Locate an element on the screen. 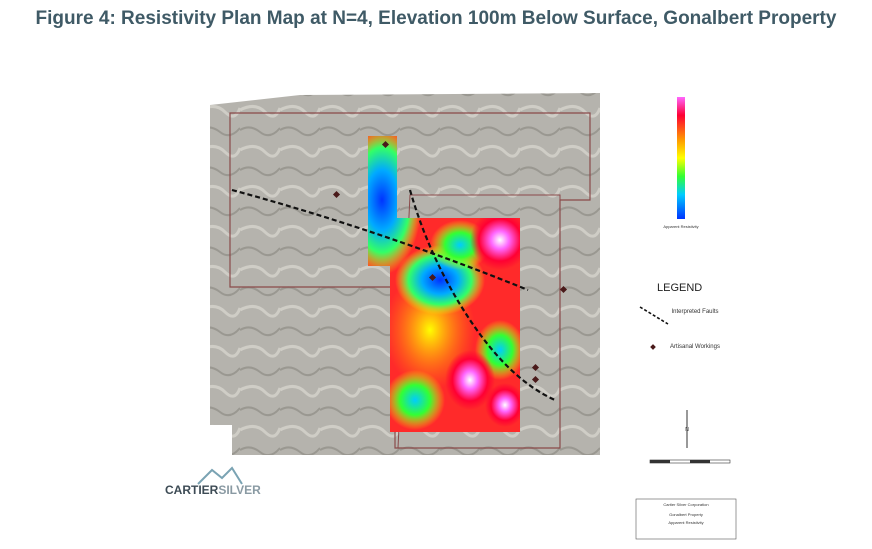  logo-text: CARTIERSILVER is located at coordinates (213, 490).